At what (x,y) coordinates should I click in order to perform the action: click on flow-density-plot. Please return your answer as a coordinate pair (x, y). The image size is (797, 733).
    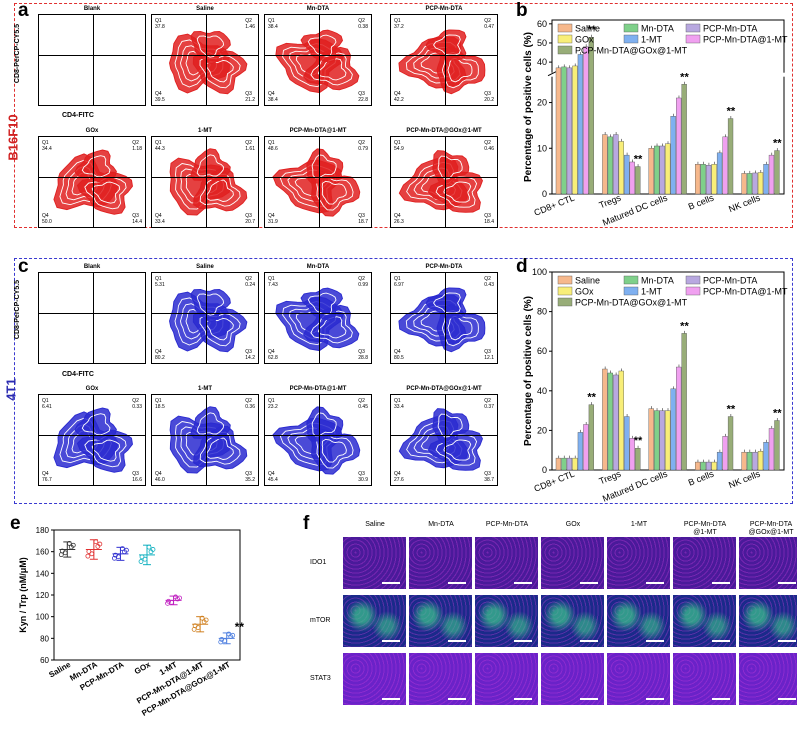
    Looking at the image, I should click on (316, 182).